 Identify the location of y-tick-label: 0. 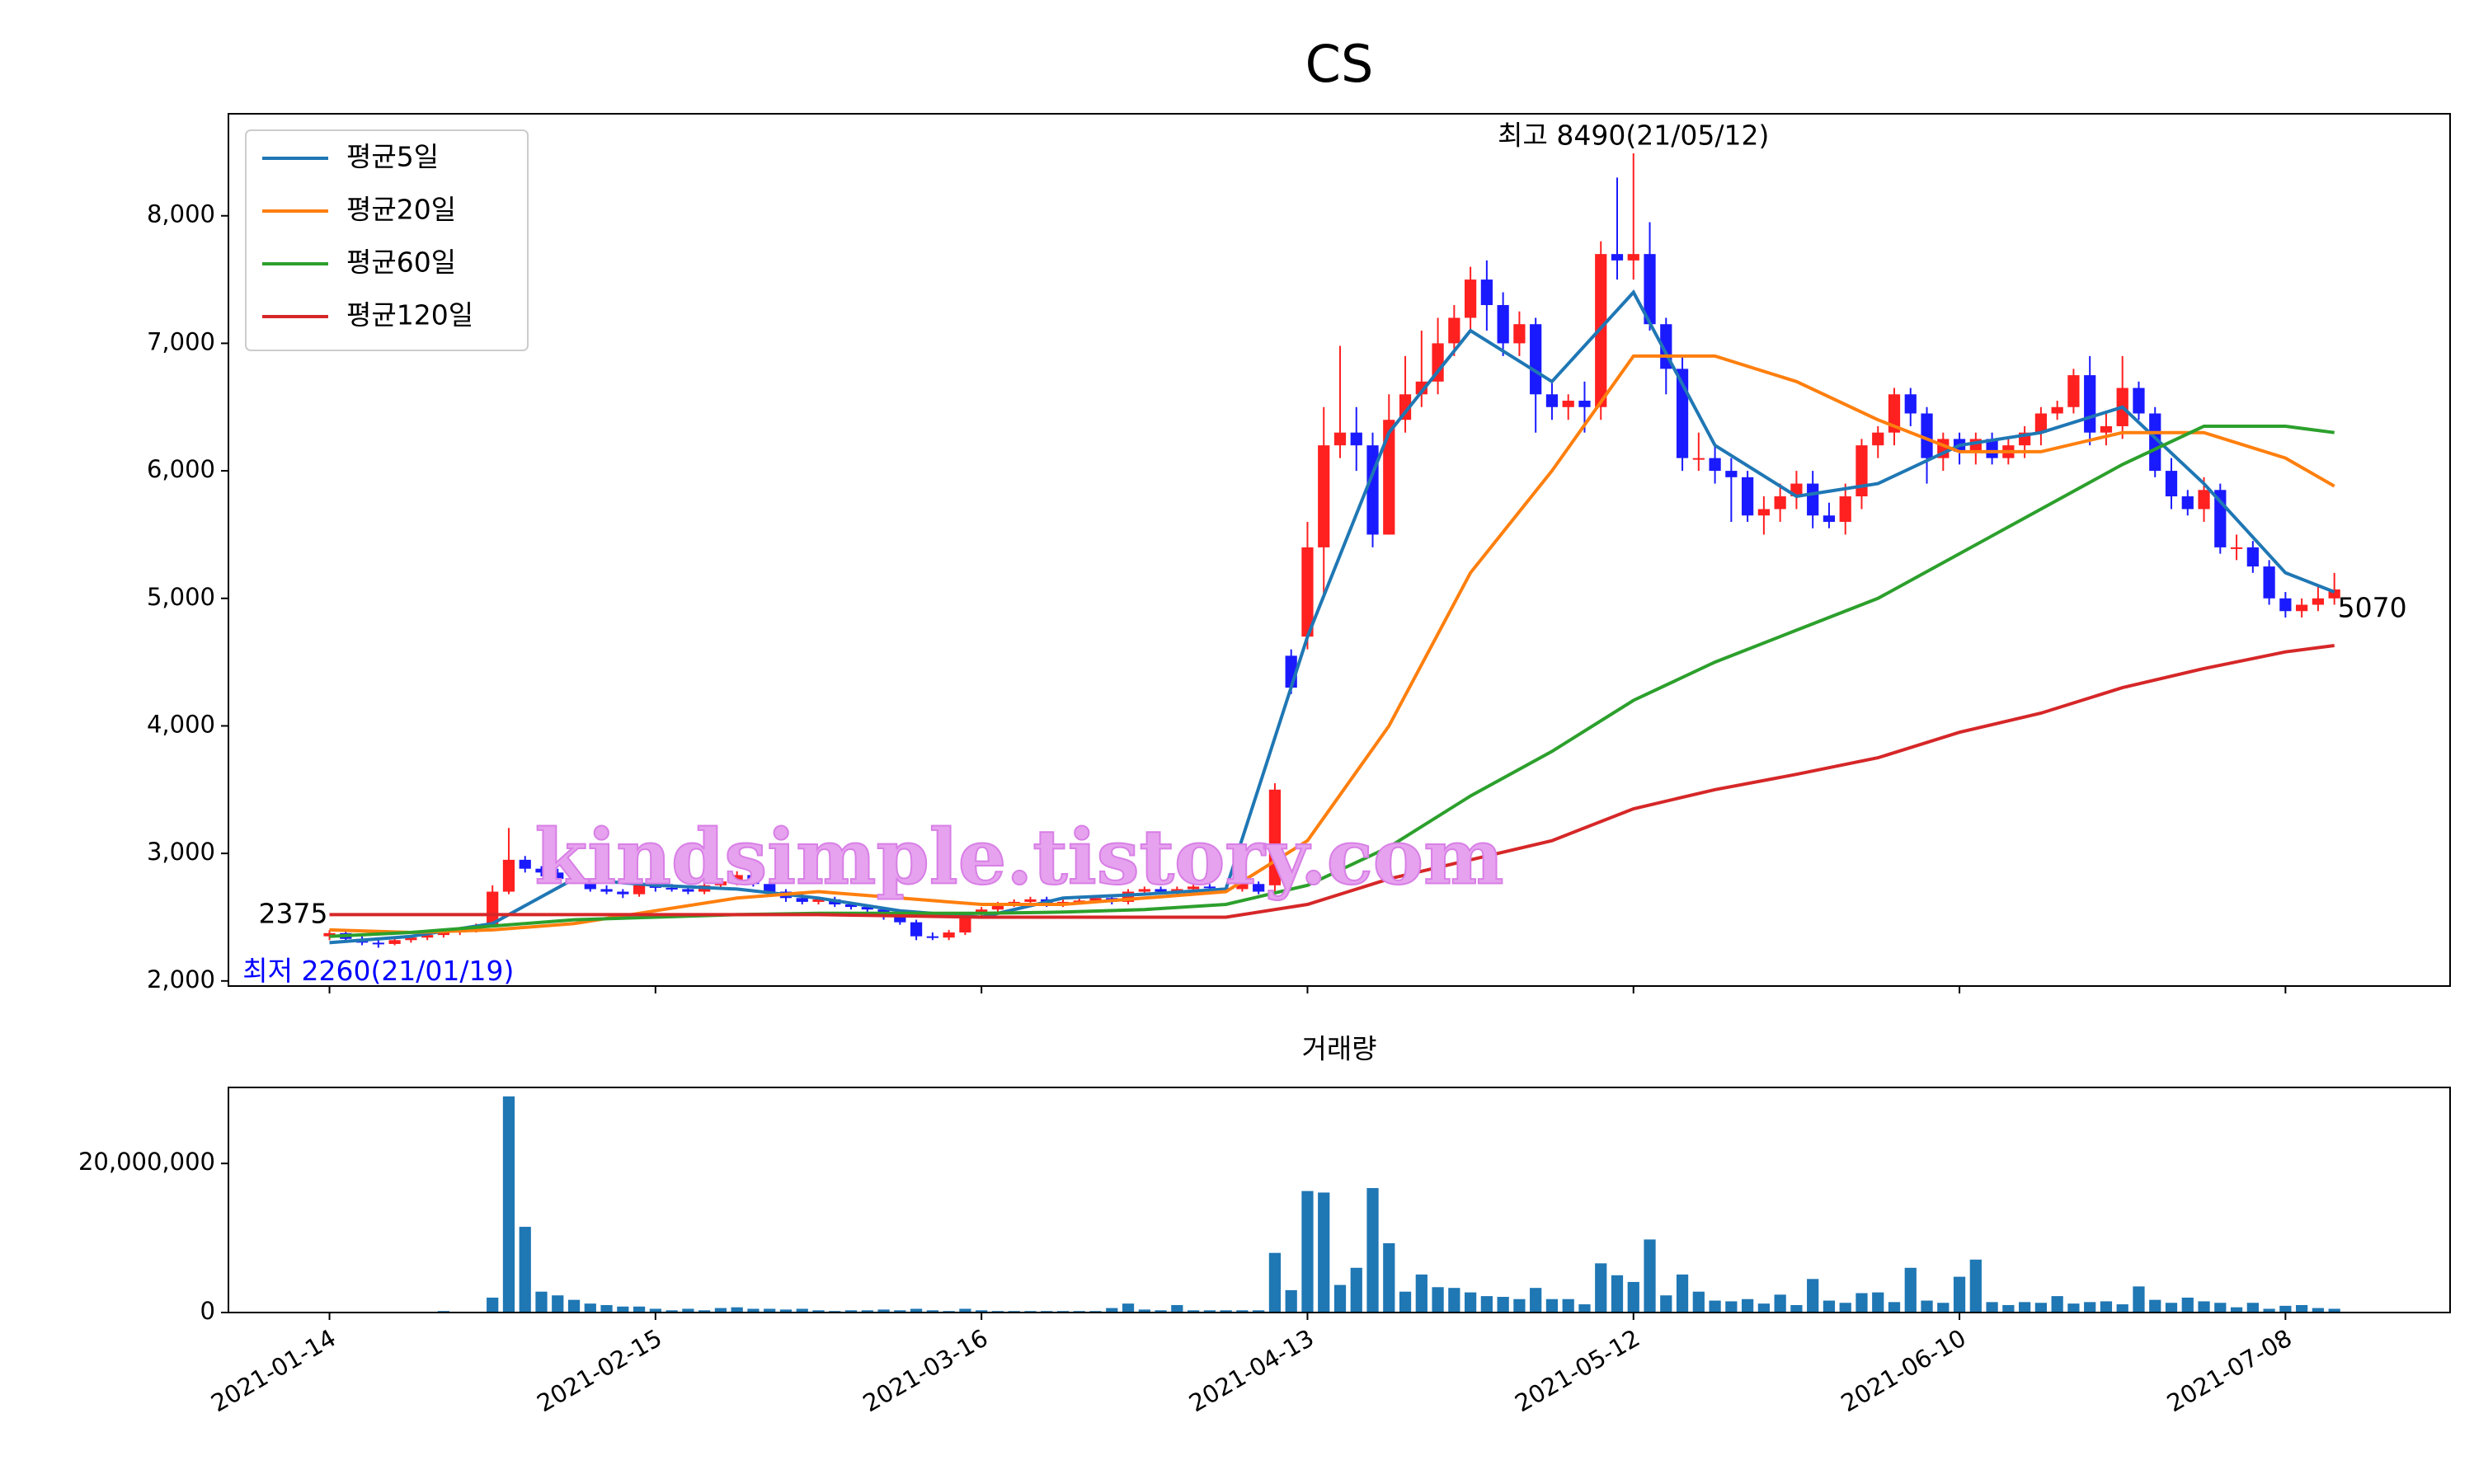
(207, 1311).